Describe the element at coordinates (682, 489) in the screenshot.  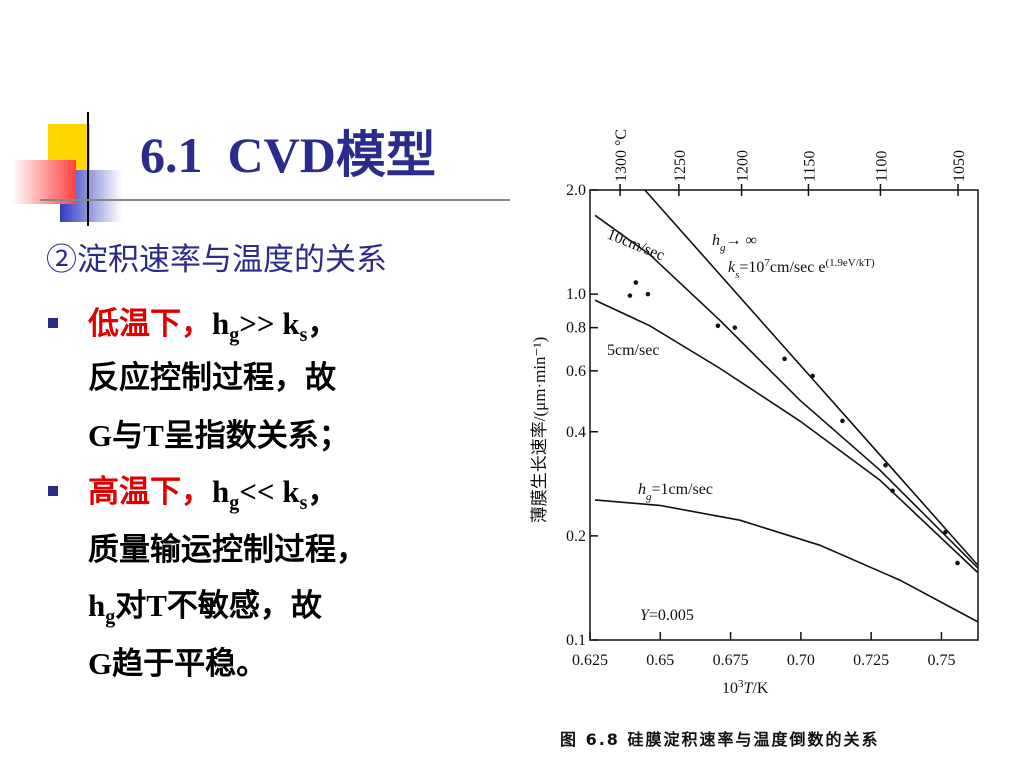
I see `annotation-part: =1cm/sec` at that location.